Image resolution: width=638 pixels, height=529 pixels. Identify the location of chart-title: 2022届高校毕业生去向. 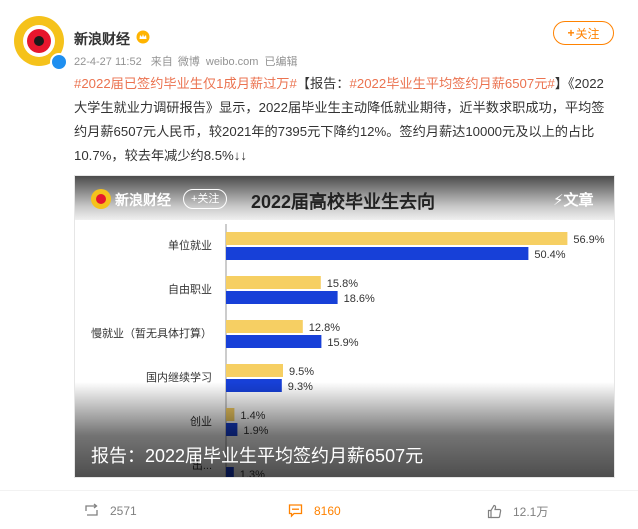
(343, 202).